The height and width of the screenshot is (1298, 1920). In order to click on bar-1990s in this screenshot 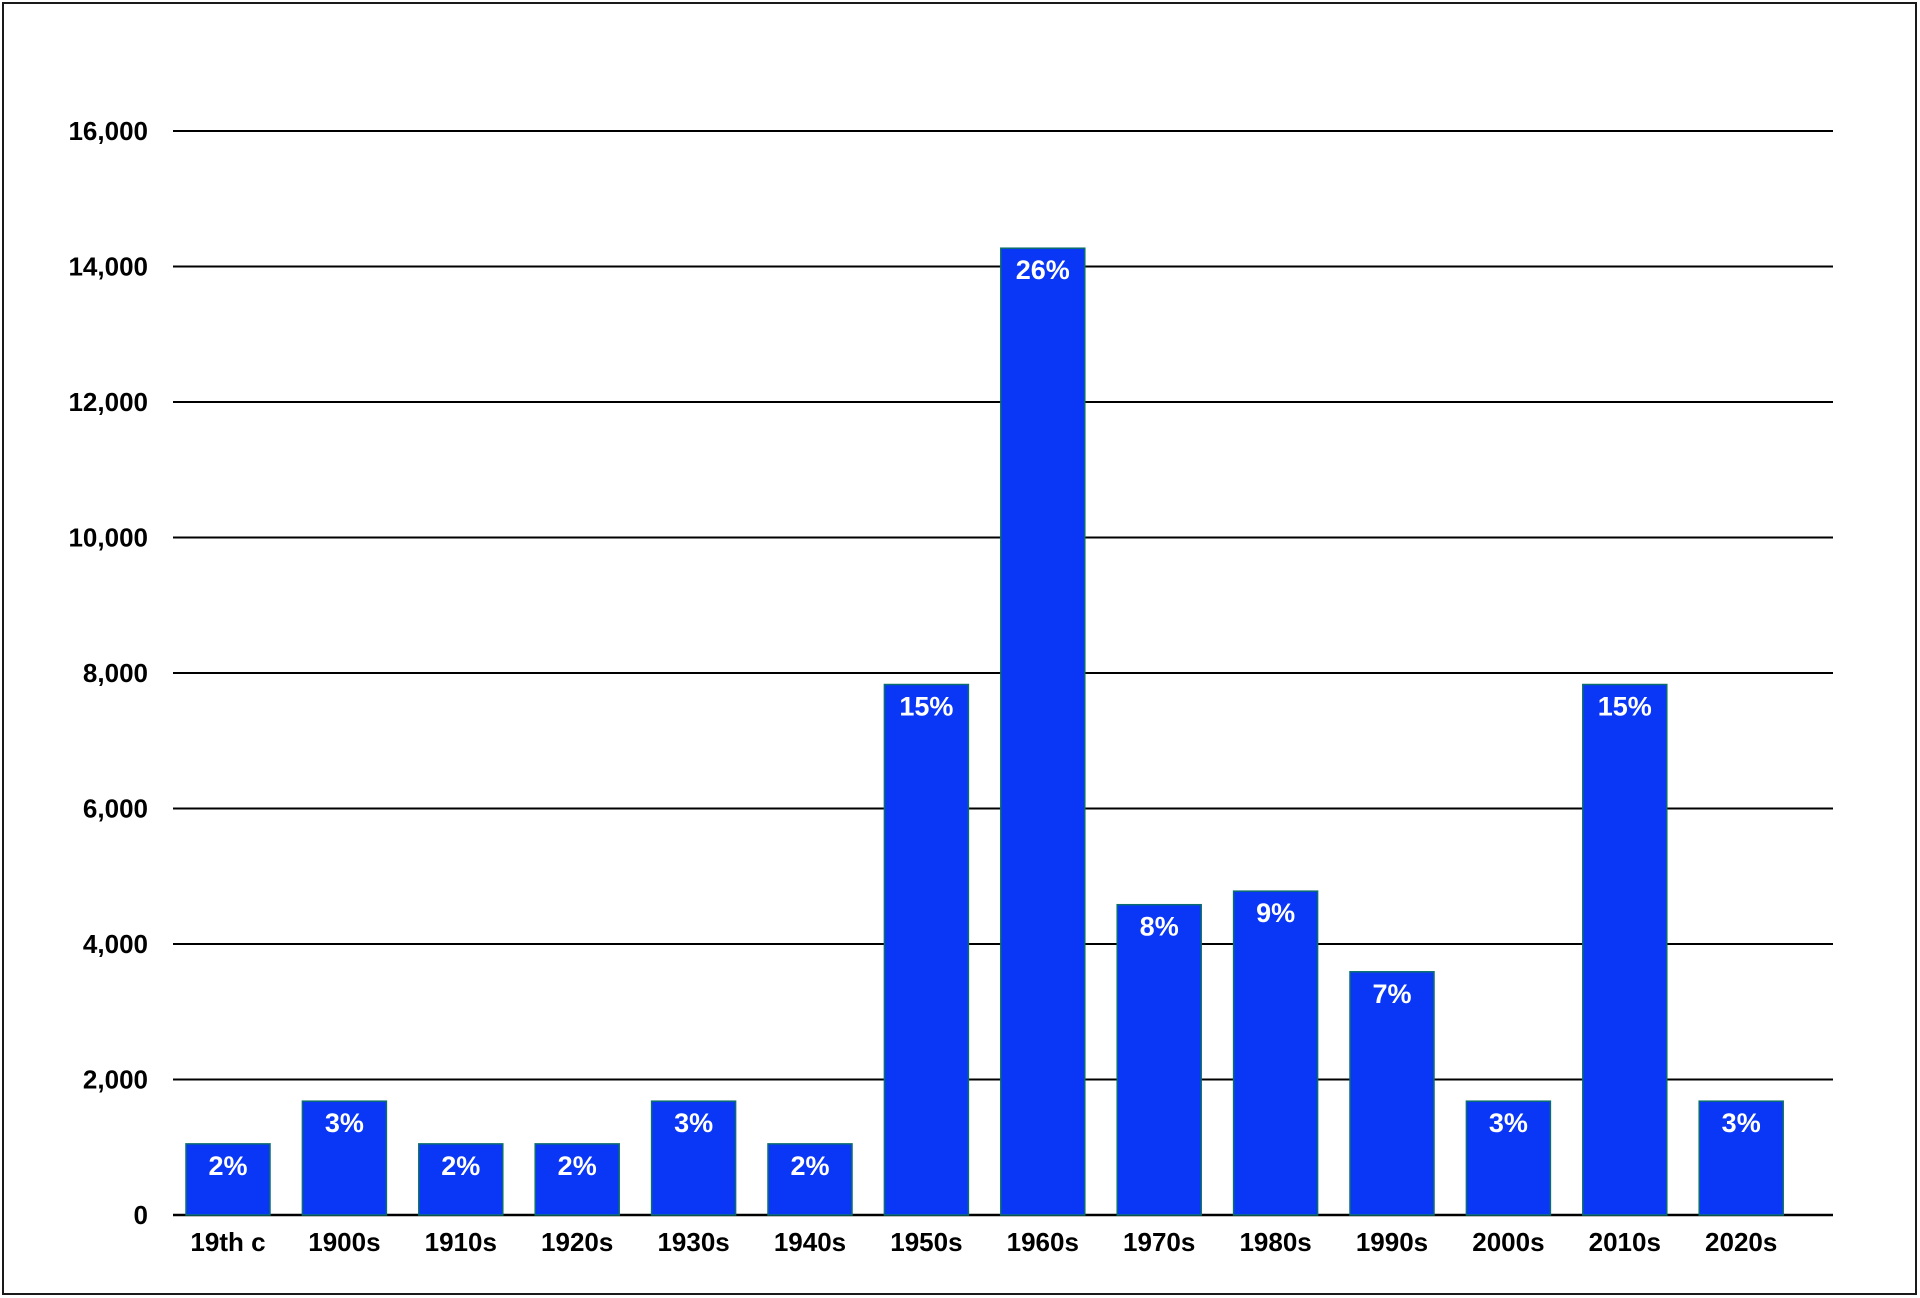, I will do `click(1392, 1093)`.